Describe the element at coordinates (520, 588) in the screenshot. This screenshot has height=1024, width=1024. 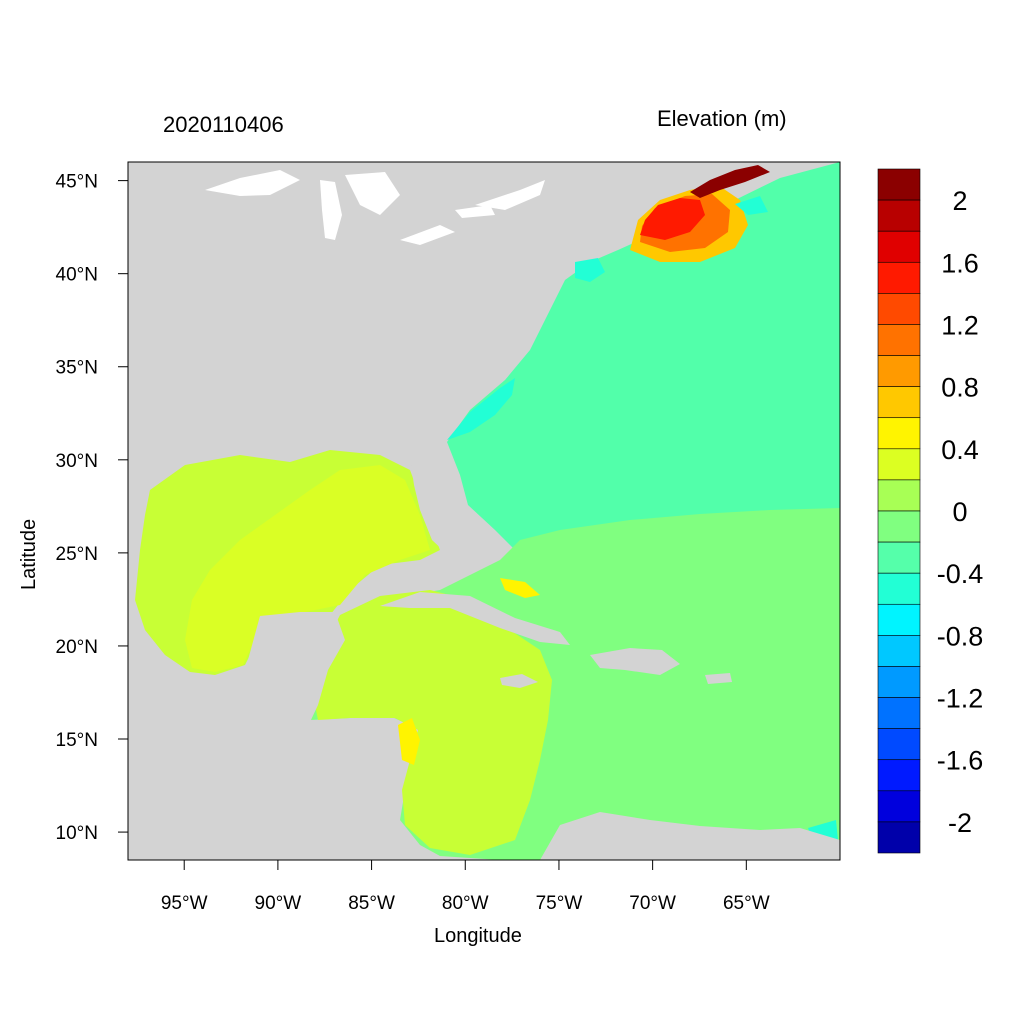
I see `positive-patch-bahamas` at that location.